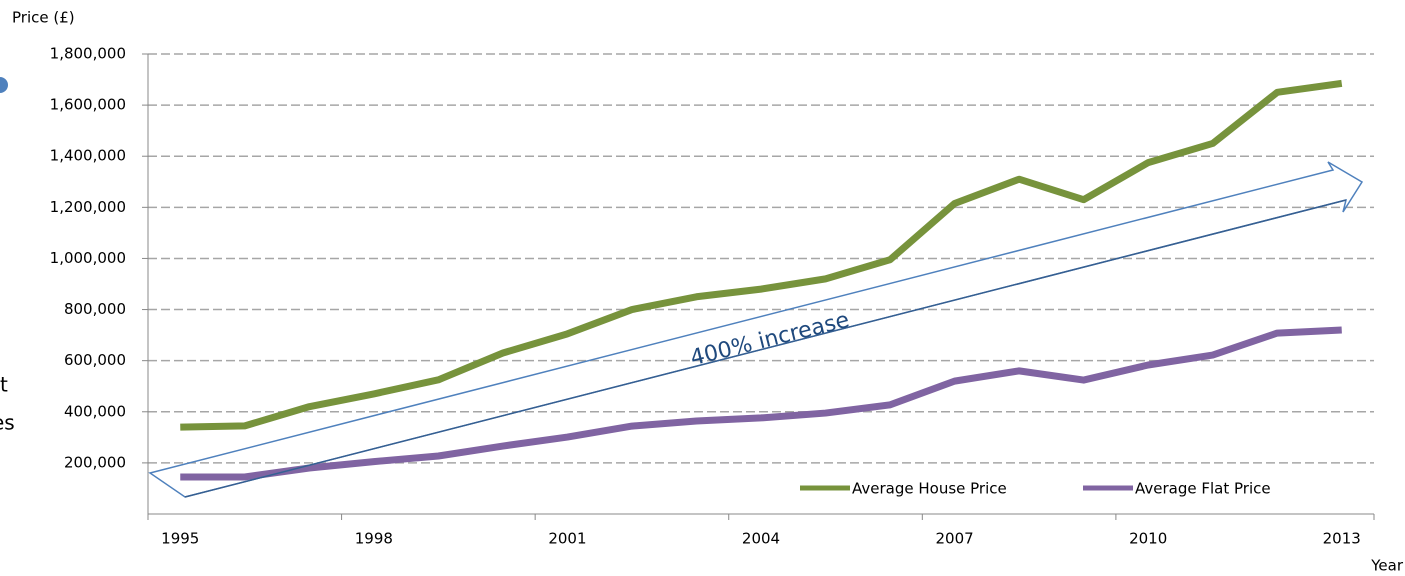 This screenshot has width=1405, height=576. What do you see at coordinates (770, 340) in the screenshot?
I see `annotation: 400% increase` at bounding box center [770, 340].